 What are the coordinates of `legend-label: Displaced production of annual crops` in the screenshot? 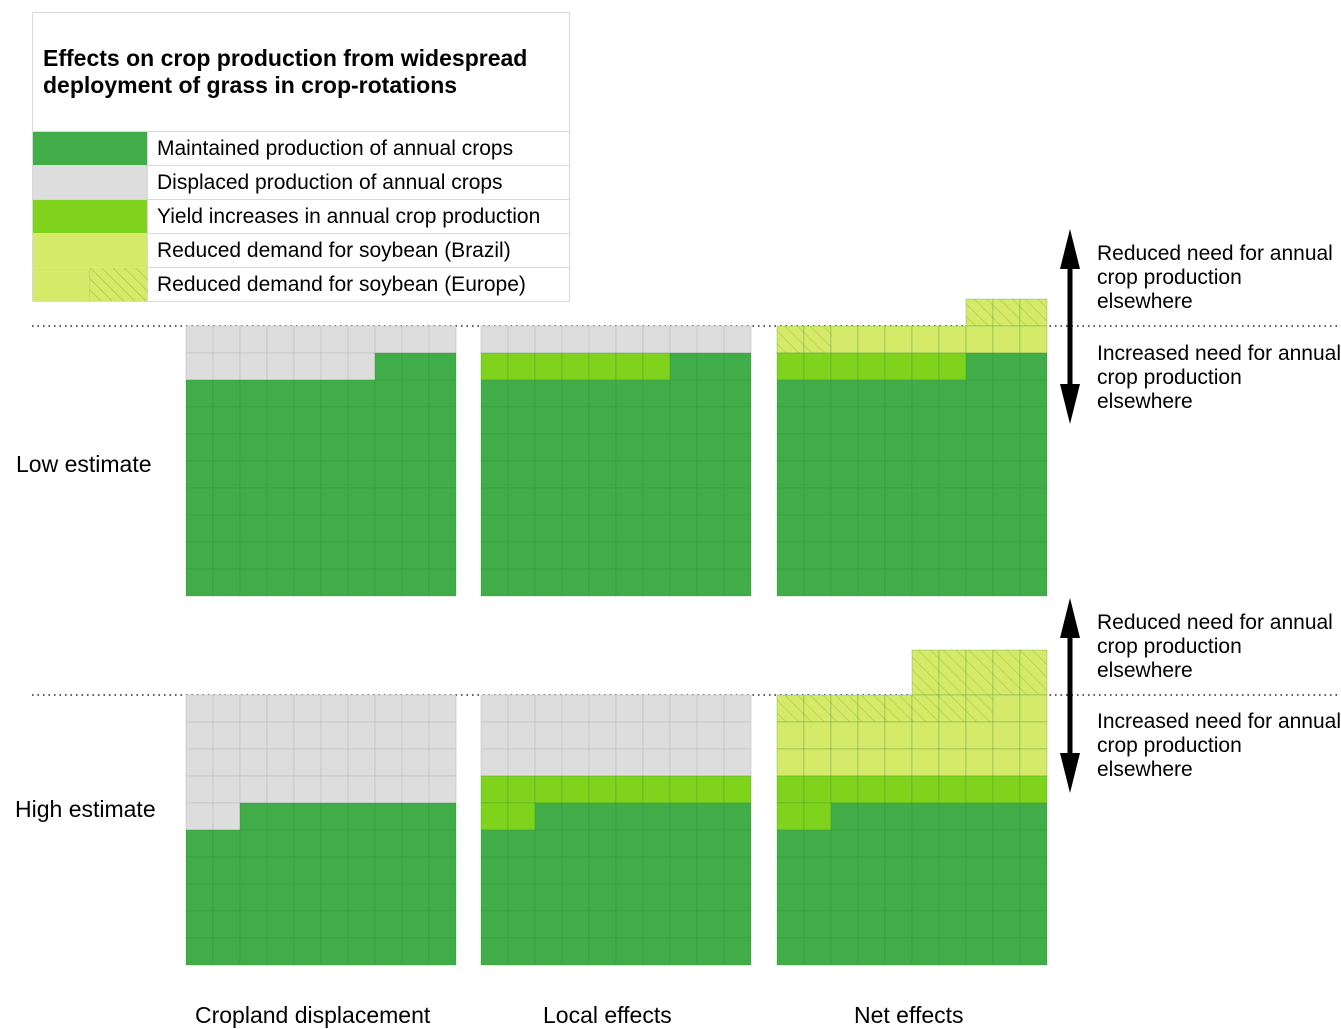 It's located at (330, 182).